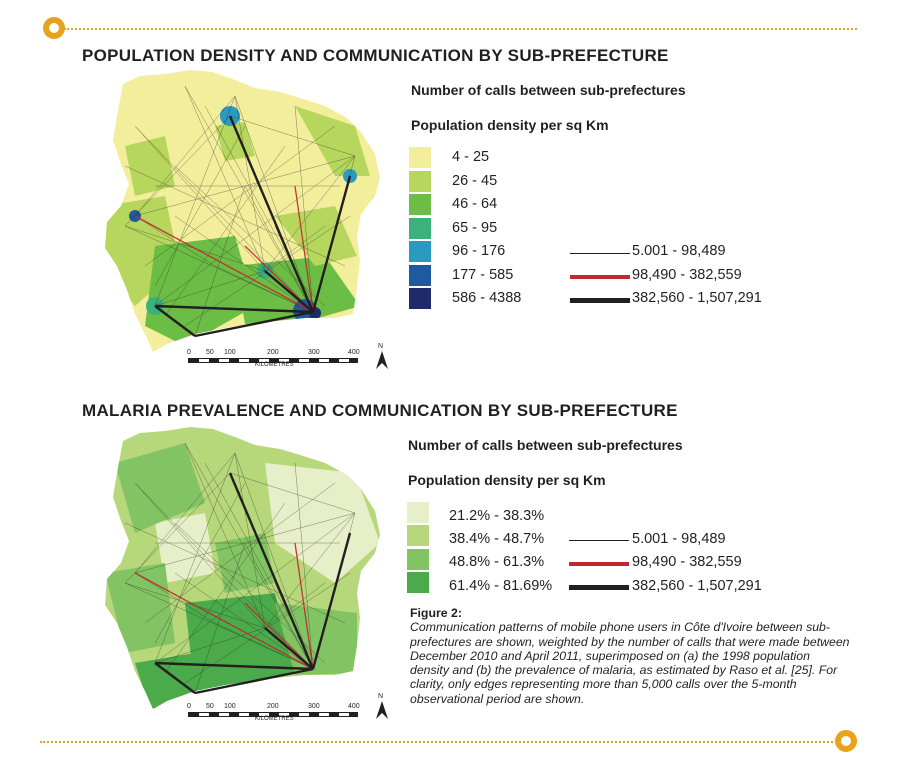 The width and height of the screenshot is (918, 782). I want to click on malaria-prevalence-map, so click(242, 568).